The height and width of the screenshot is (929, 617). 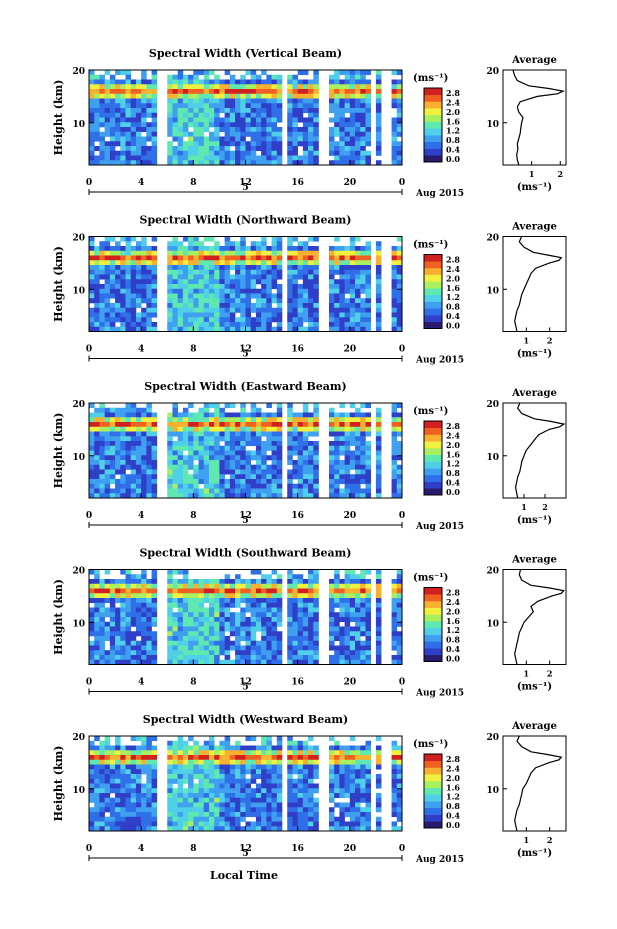 I want to click on x-tick-label: 4, so click(x=141, y=350).